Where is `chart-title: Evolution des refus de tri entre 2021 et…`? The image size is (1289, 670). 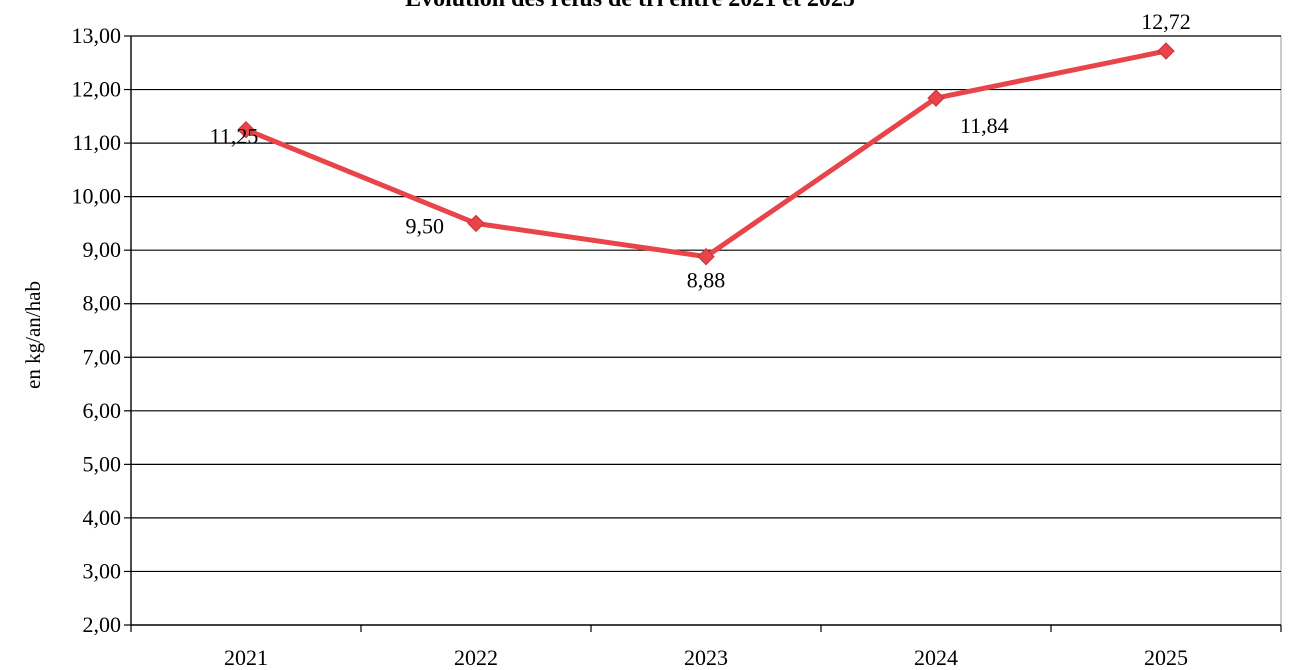
chart-title: Evolution des refus de tri entre 2021 et… is located at coordinates (630, 6).